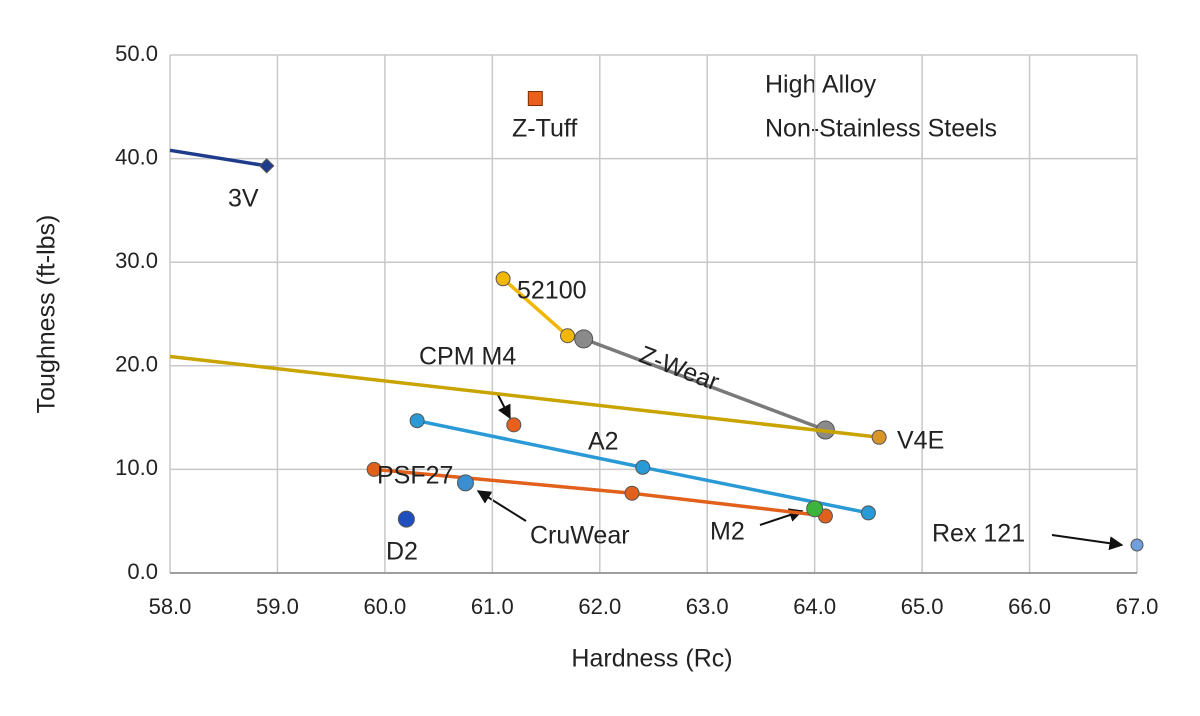  Describe the element at coordinates (136, 364) in the screenshot. I see `y-tick-label: 20.0` at that location.